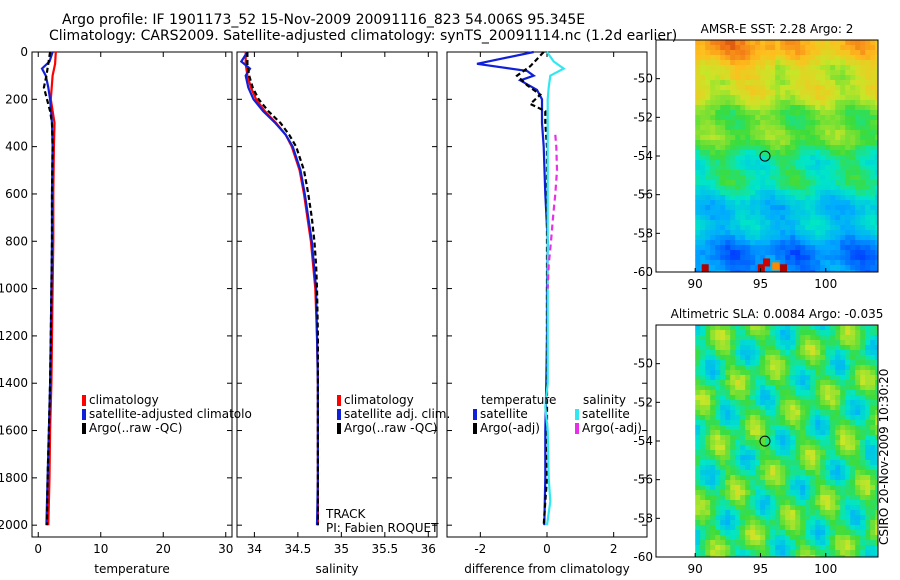  What do you see at coordinates (825, 569) in the screenshot?
I see `x-tick-label: 100` at bounding box center [825, 569].